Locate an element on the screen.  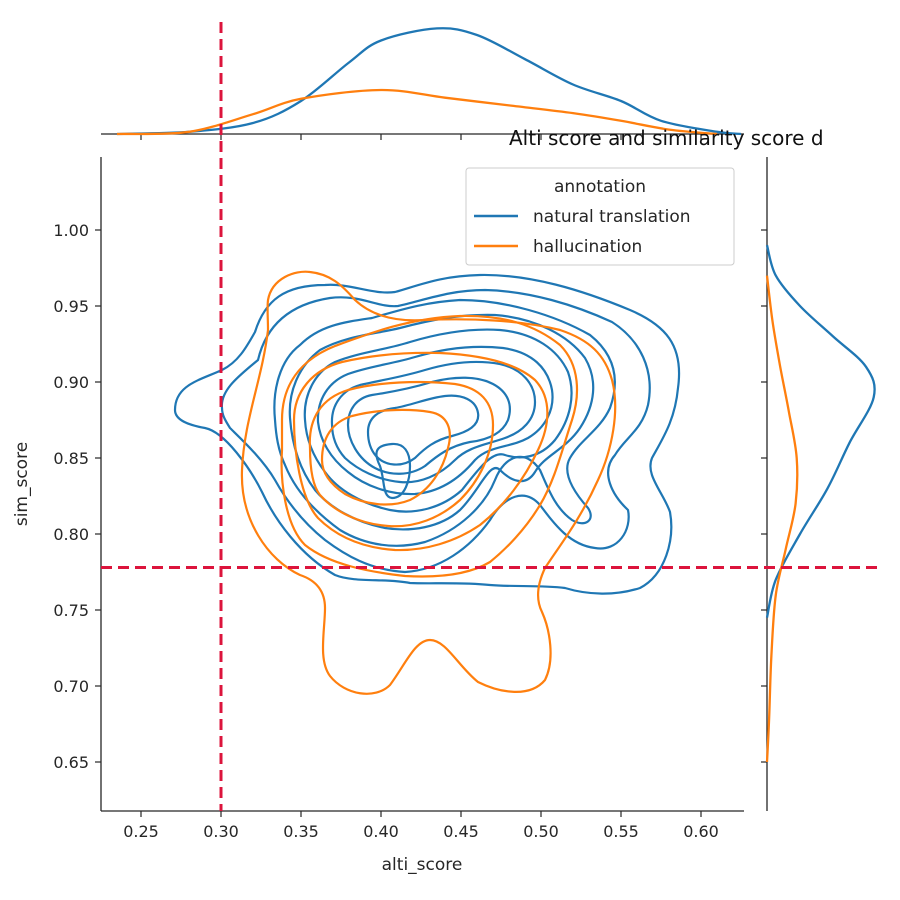
top-marginal-hallucination is located at coordinates (417, 112).